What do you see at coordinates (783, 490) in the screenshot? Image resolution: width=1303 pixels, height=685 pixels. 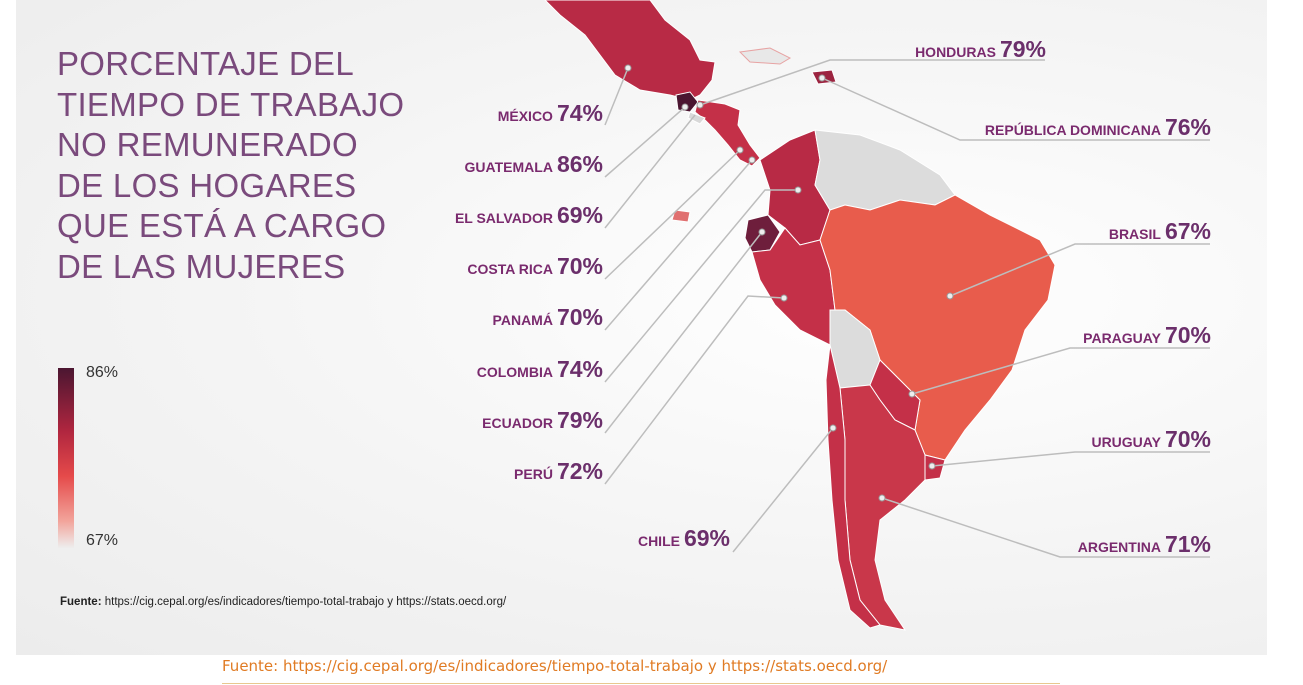 I see `leader-chile` at bounding box center [783, 490].